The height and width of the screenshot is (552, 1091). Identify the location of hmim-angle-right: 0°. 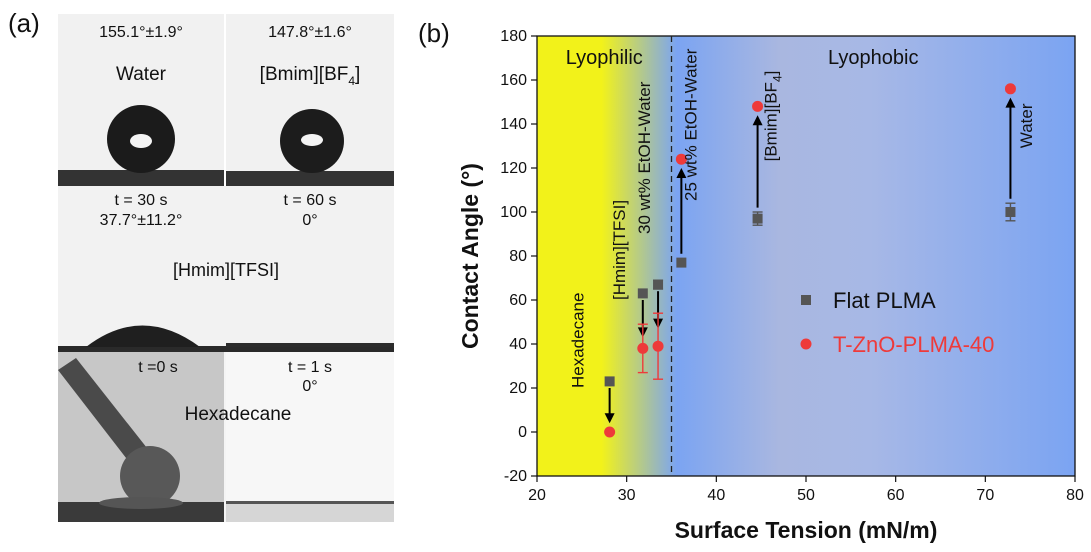
(310, 220).